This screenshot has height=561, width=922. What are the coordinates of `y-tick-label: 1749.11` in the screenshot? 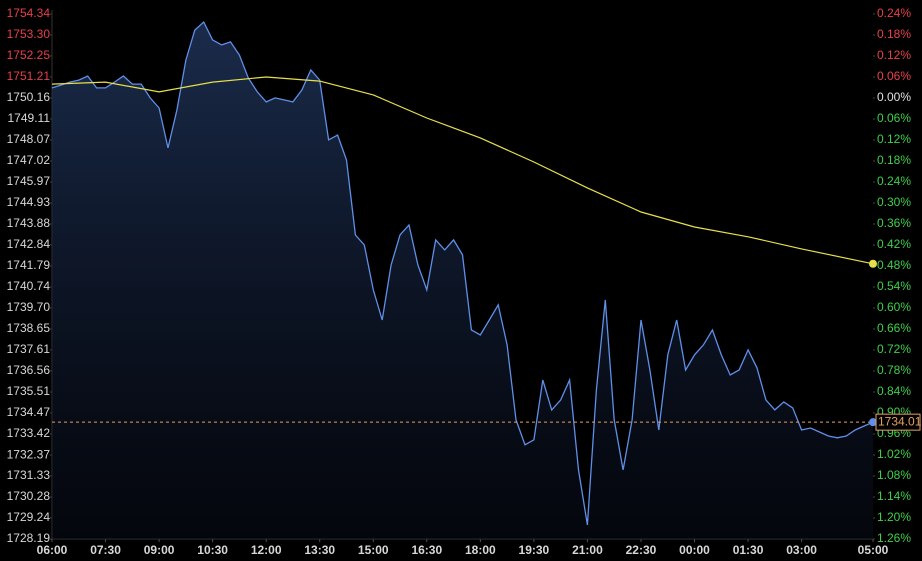 It's located at (29, 118).